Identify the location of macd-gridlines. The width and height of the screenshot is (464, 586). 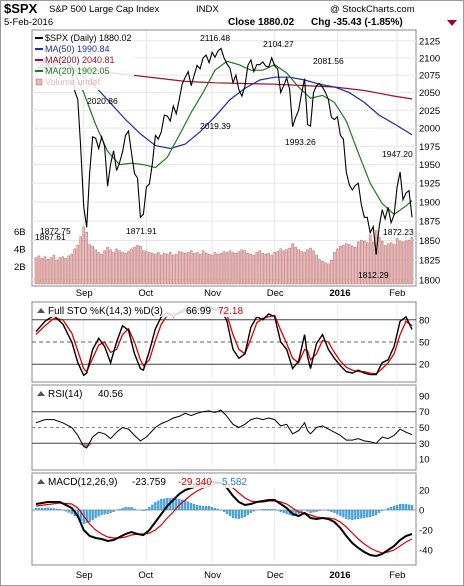
(224, 520).